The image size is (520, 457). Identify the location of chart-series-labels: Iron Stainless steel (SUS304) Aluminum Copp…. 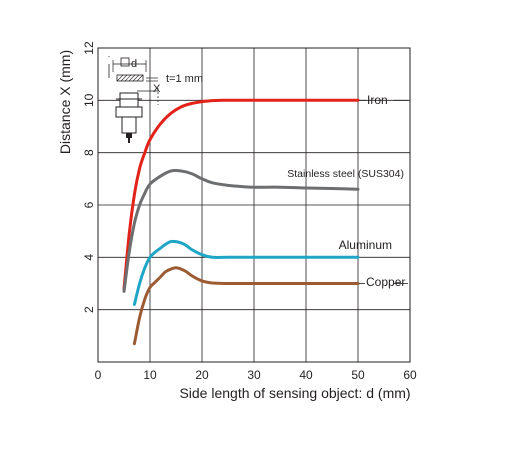
(347, 191).